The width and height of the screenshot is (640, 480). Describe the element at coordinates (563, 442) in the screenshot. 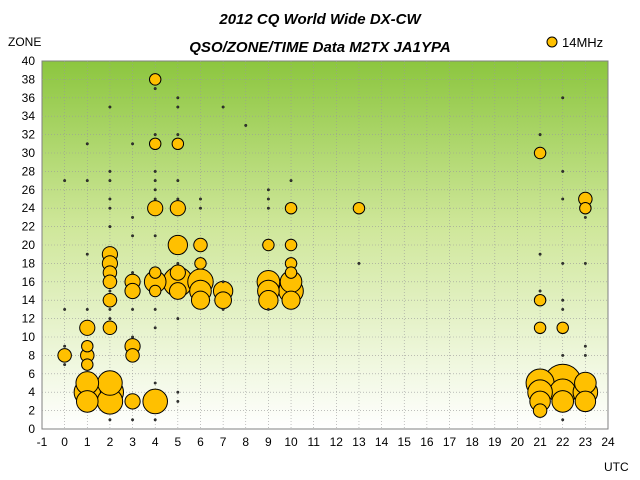

I see `x-tick-label: 22` at that location.